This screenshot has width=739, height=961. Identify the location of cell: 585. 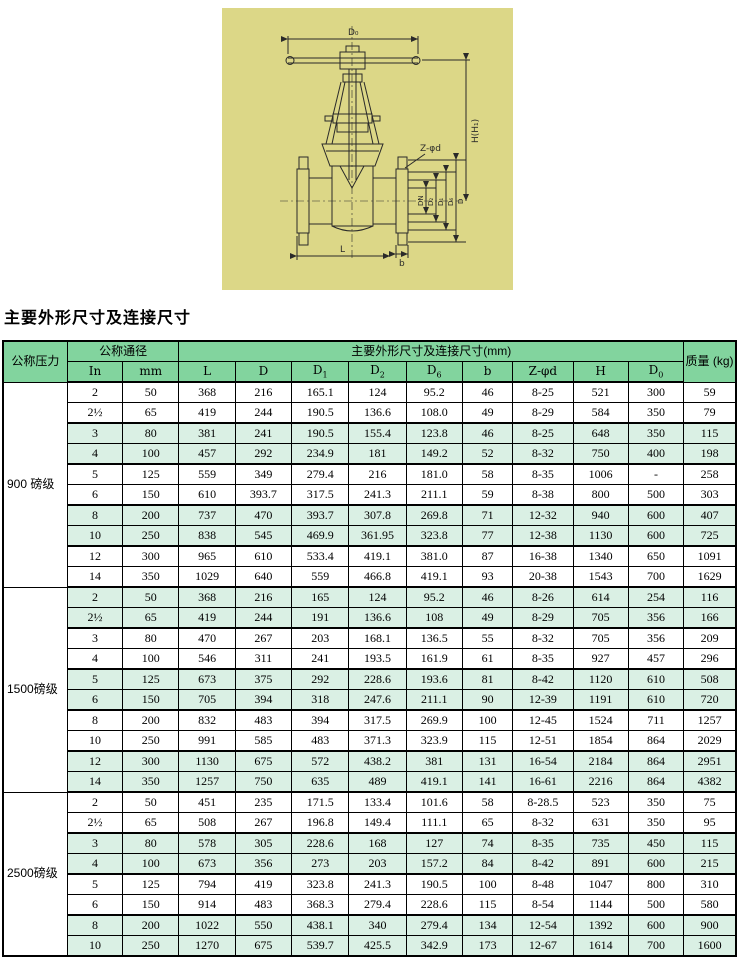
(263, 741).